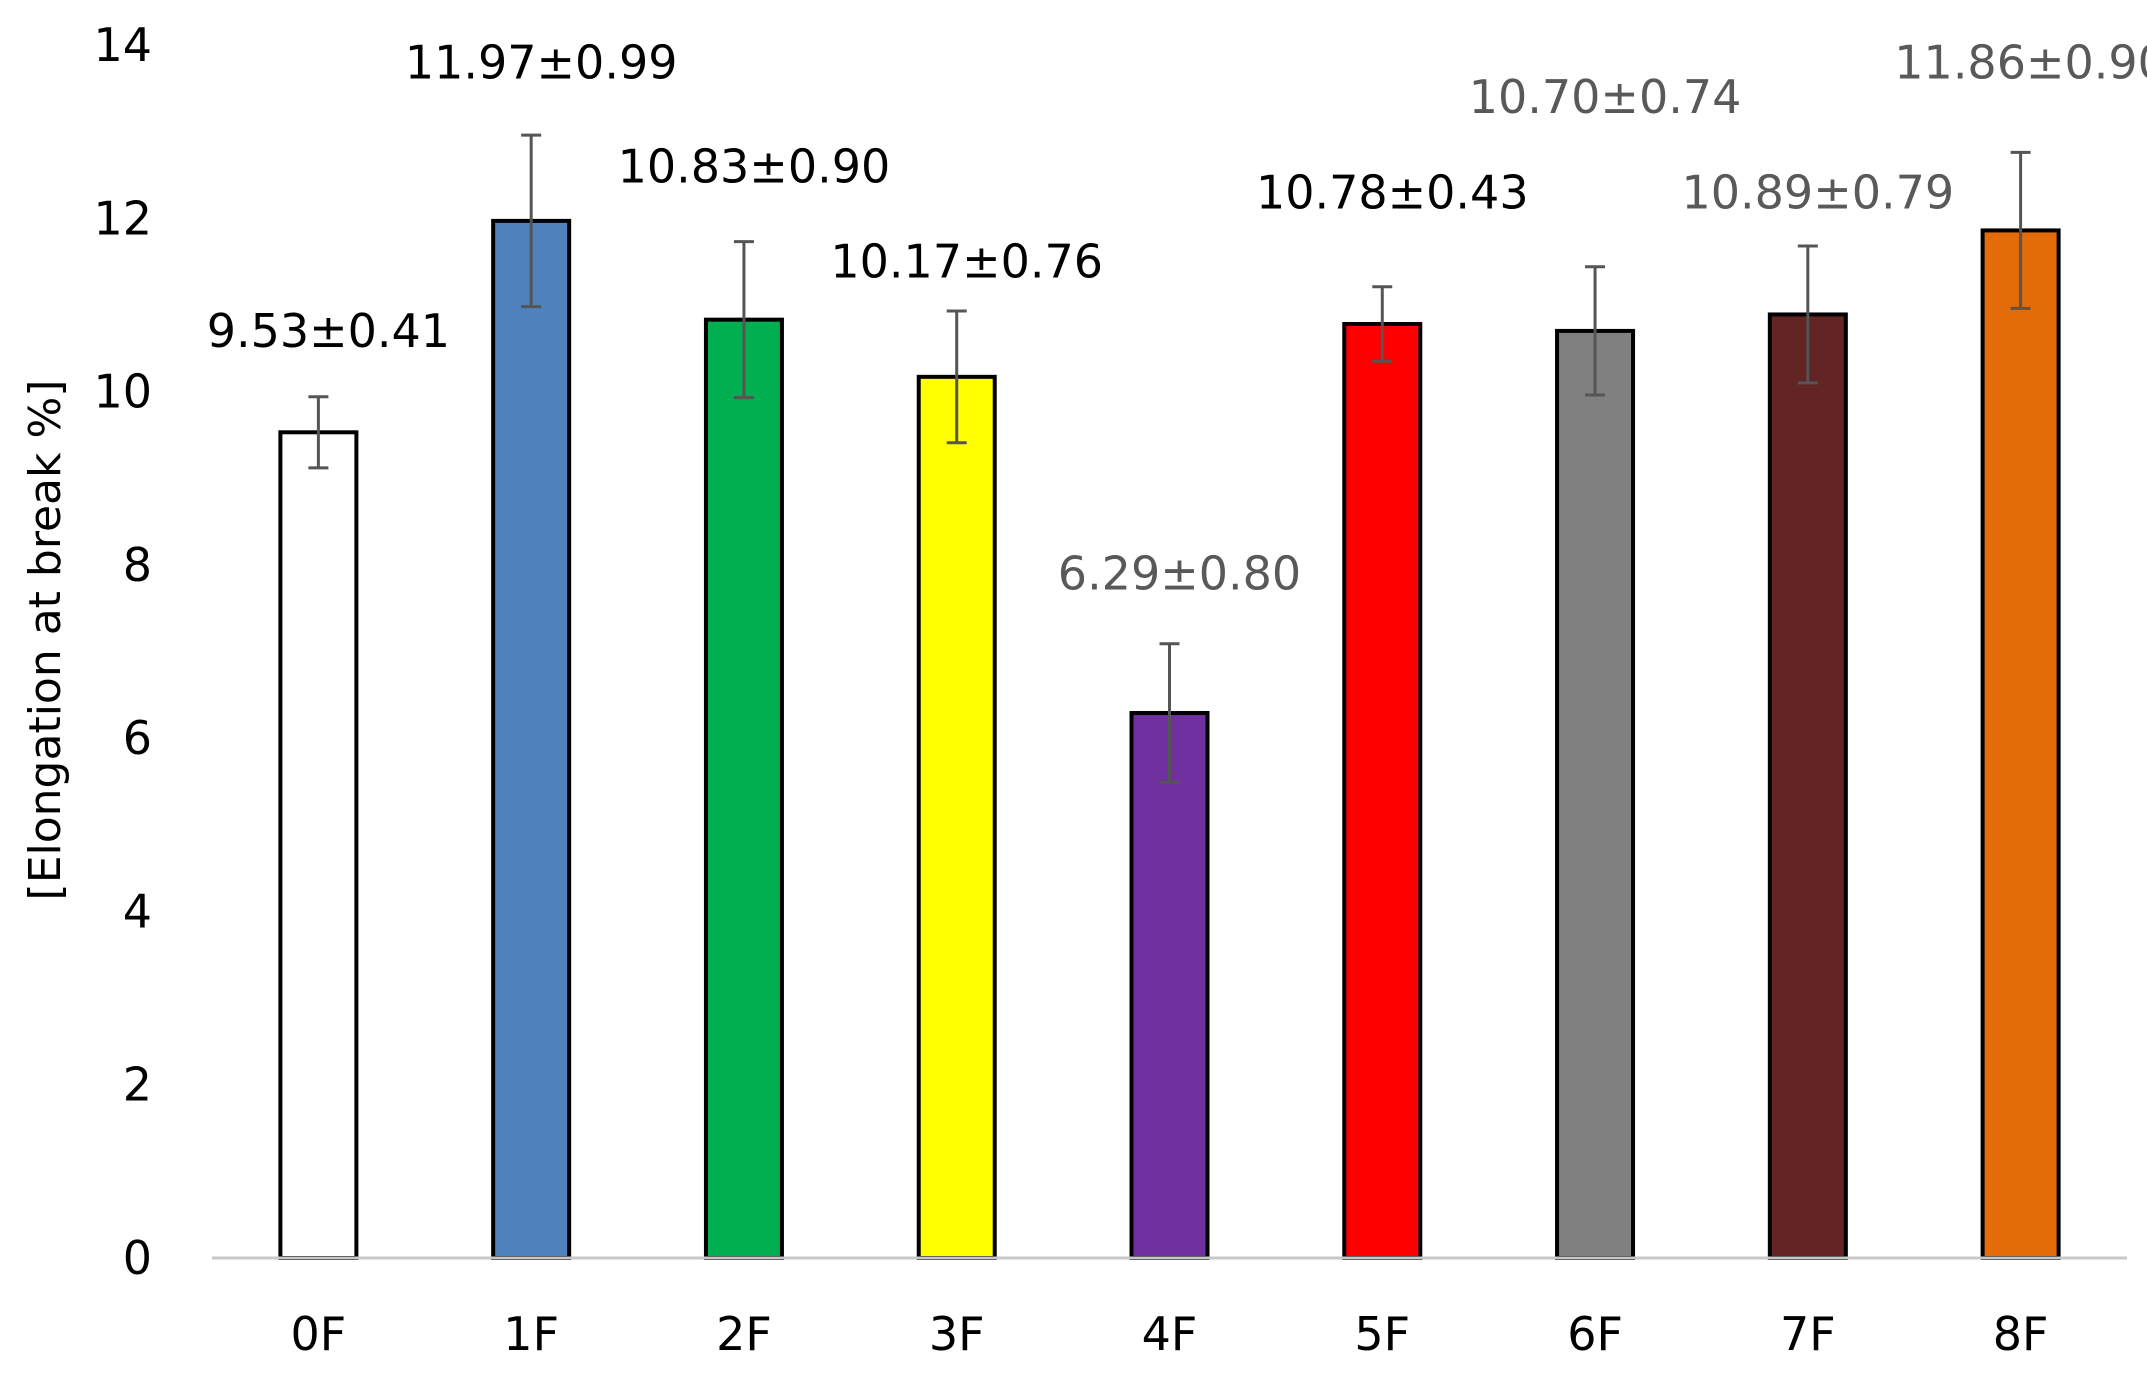  What do you see at coordinates (956, 817) in the screenshot?
I see `bar-3f` at bounding box center [956, 817].